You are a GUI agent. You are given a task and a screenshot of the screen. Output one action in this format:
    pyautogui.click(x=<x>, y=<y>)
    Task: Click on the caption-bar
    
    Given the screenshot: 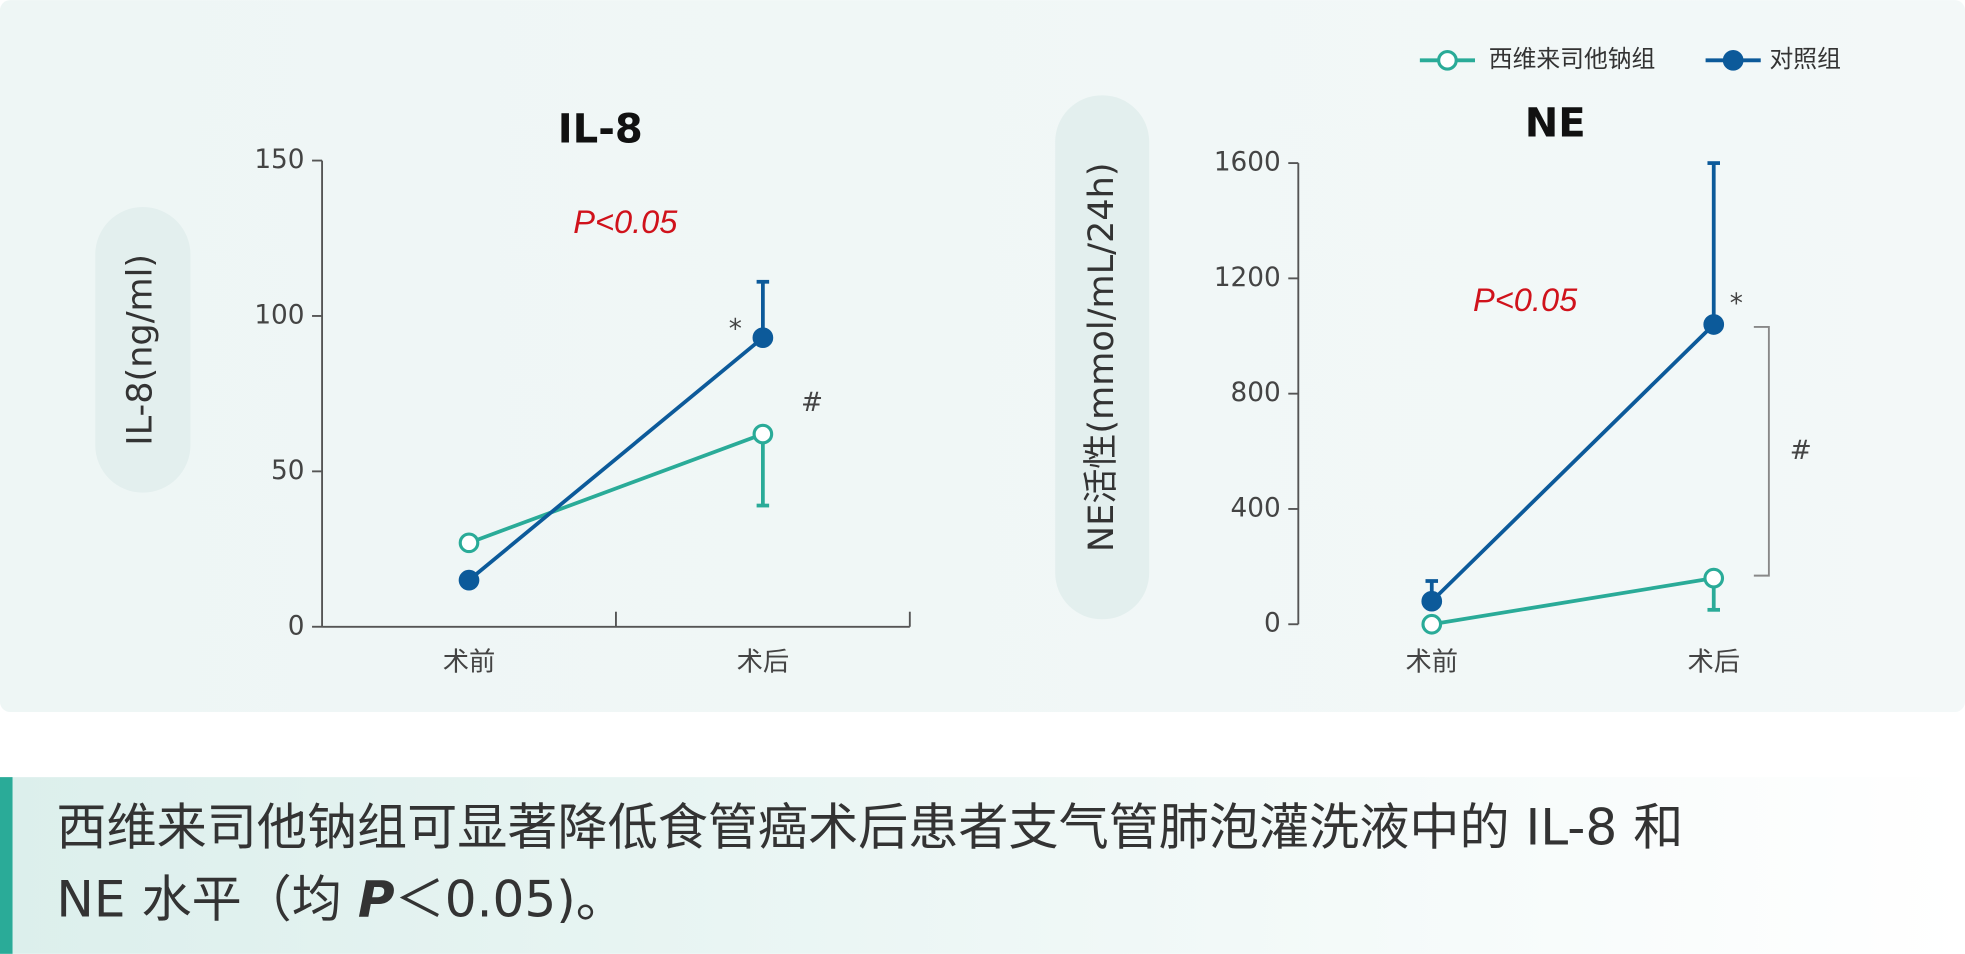 What is the action you would take?
    pyautogui.click(x=6, y=865)
    